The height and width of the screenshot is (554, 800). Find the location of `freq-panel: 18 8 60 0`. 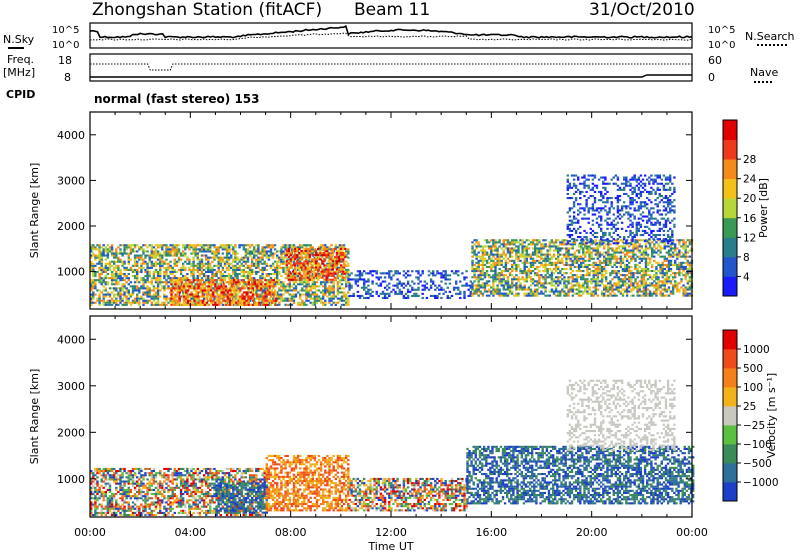

freq-panel: 18 8 60 0 is located at coordinates (390, 68).